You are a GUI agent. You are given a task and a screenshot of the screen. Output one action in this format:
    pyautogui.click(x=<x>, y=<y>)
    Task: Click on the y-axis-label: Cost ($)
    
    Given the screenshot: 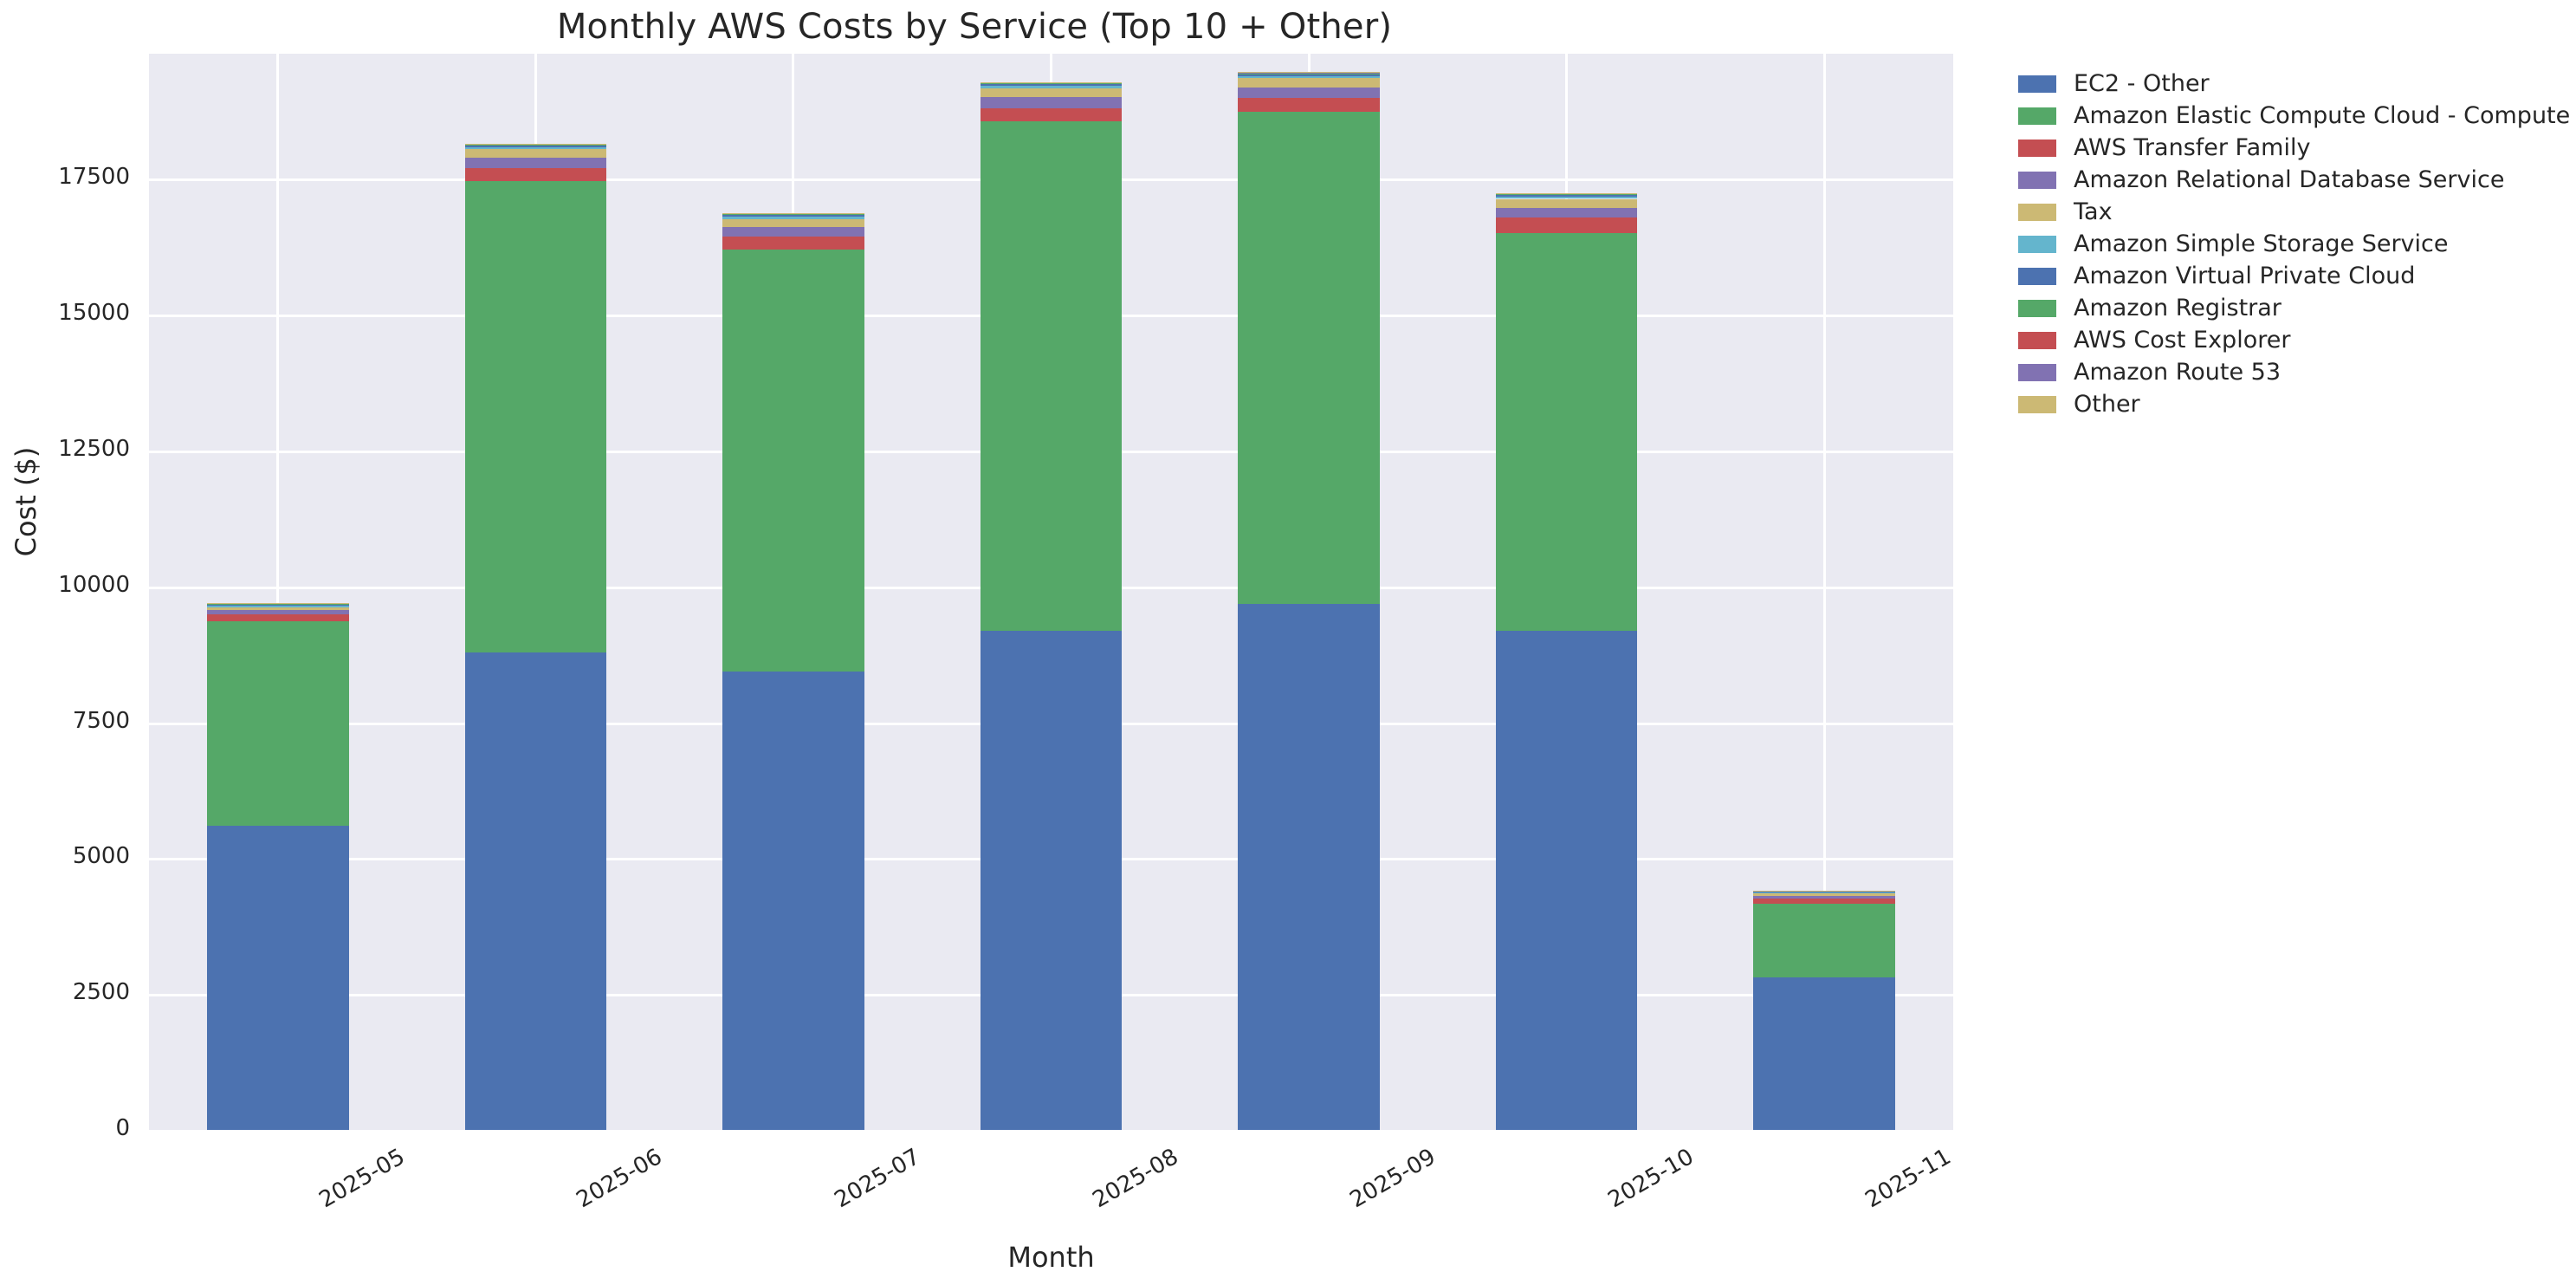 What is the action you would take?
    pyautogui.click(x=26, y=501)
    